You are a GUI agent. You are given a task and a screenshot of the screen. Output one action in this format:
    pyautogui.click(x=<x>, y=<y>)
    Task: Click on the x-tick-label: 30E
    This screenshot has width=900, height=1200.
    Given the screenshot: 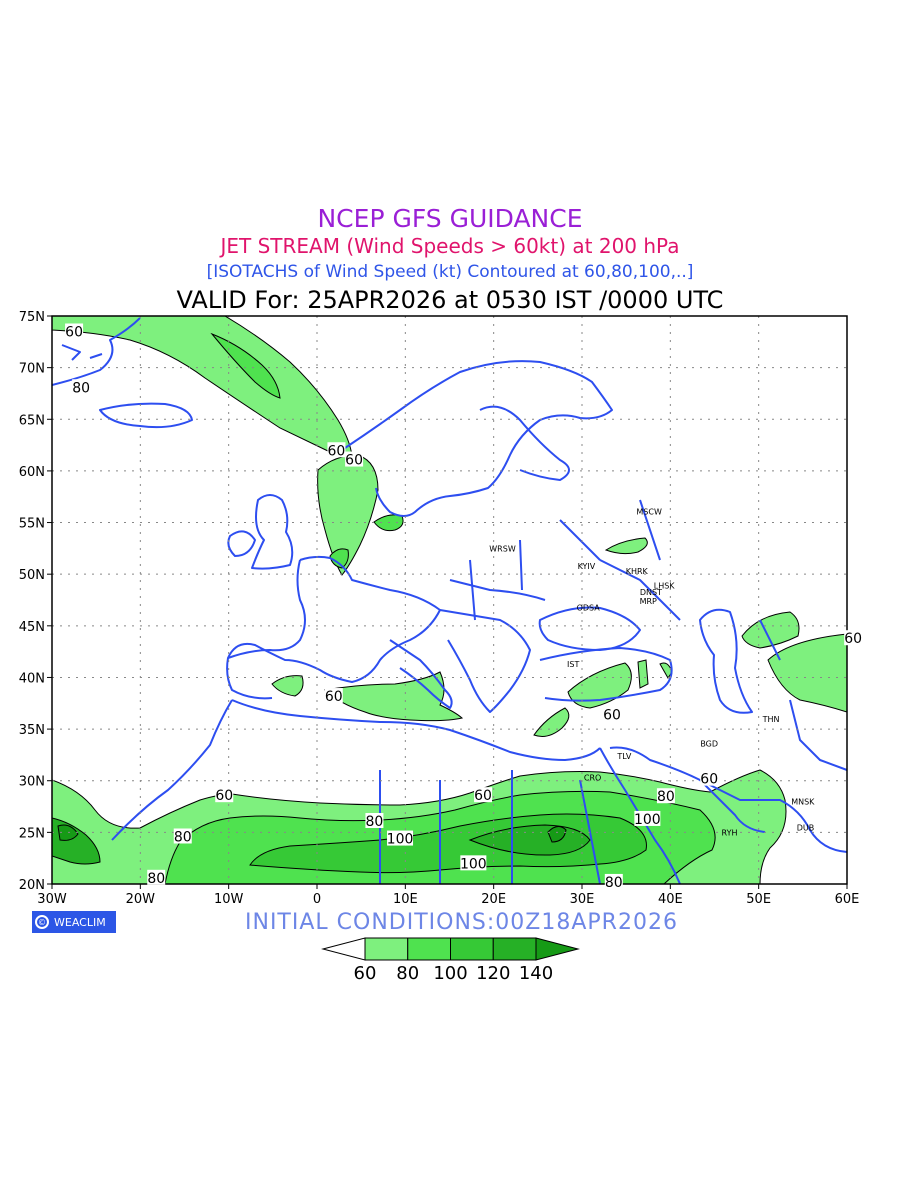 What is the action you would take?
    pyautogui.click(x=582, y=899)
    